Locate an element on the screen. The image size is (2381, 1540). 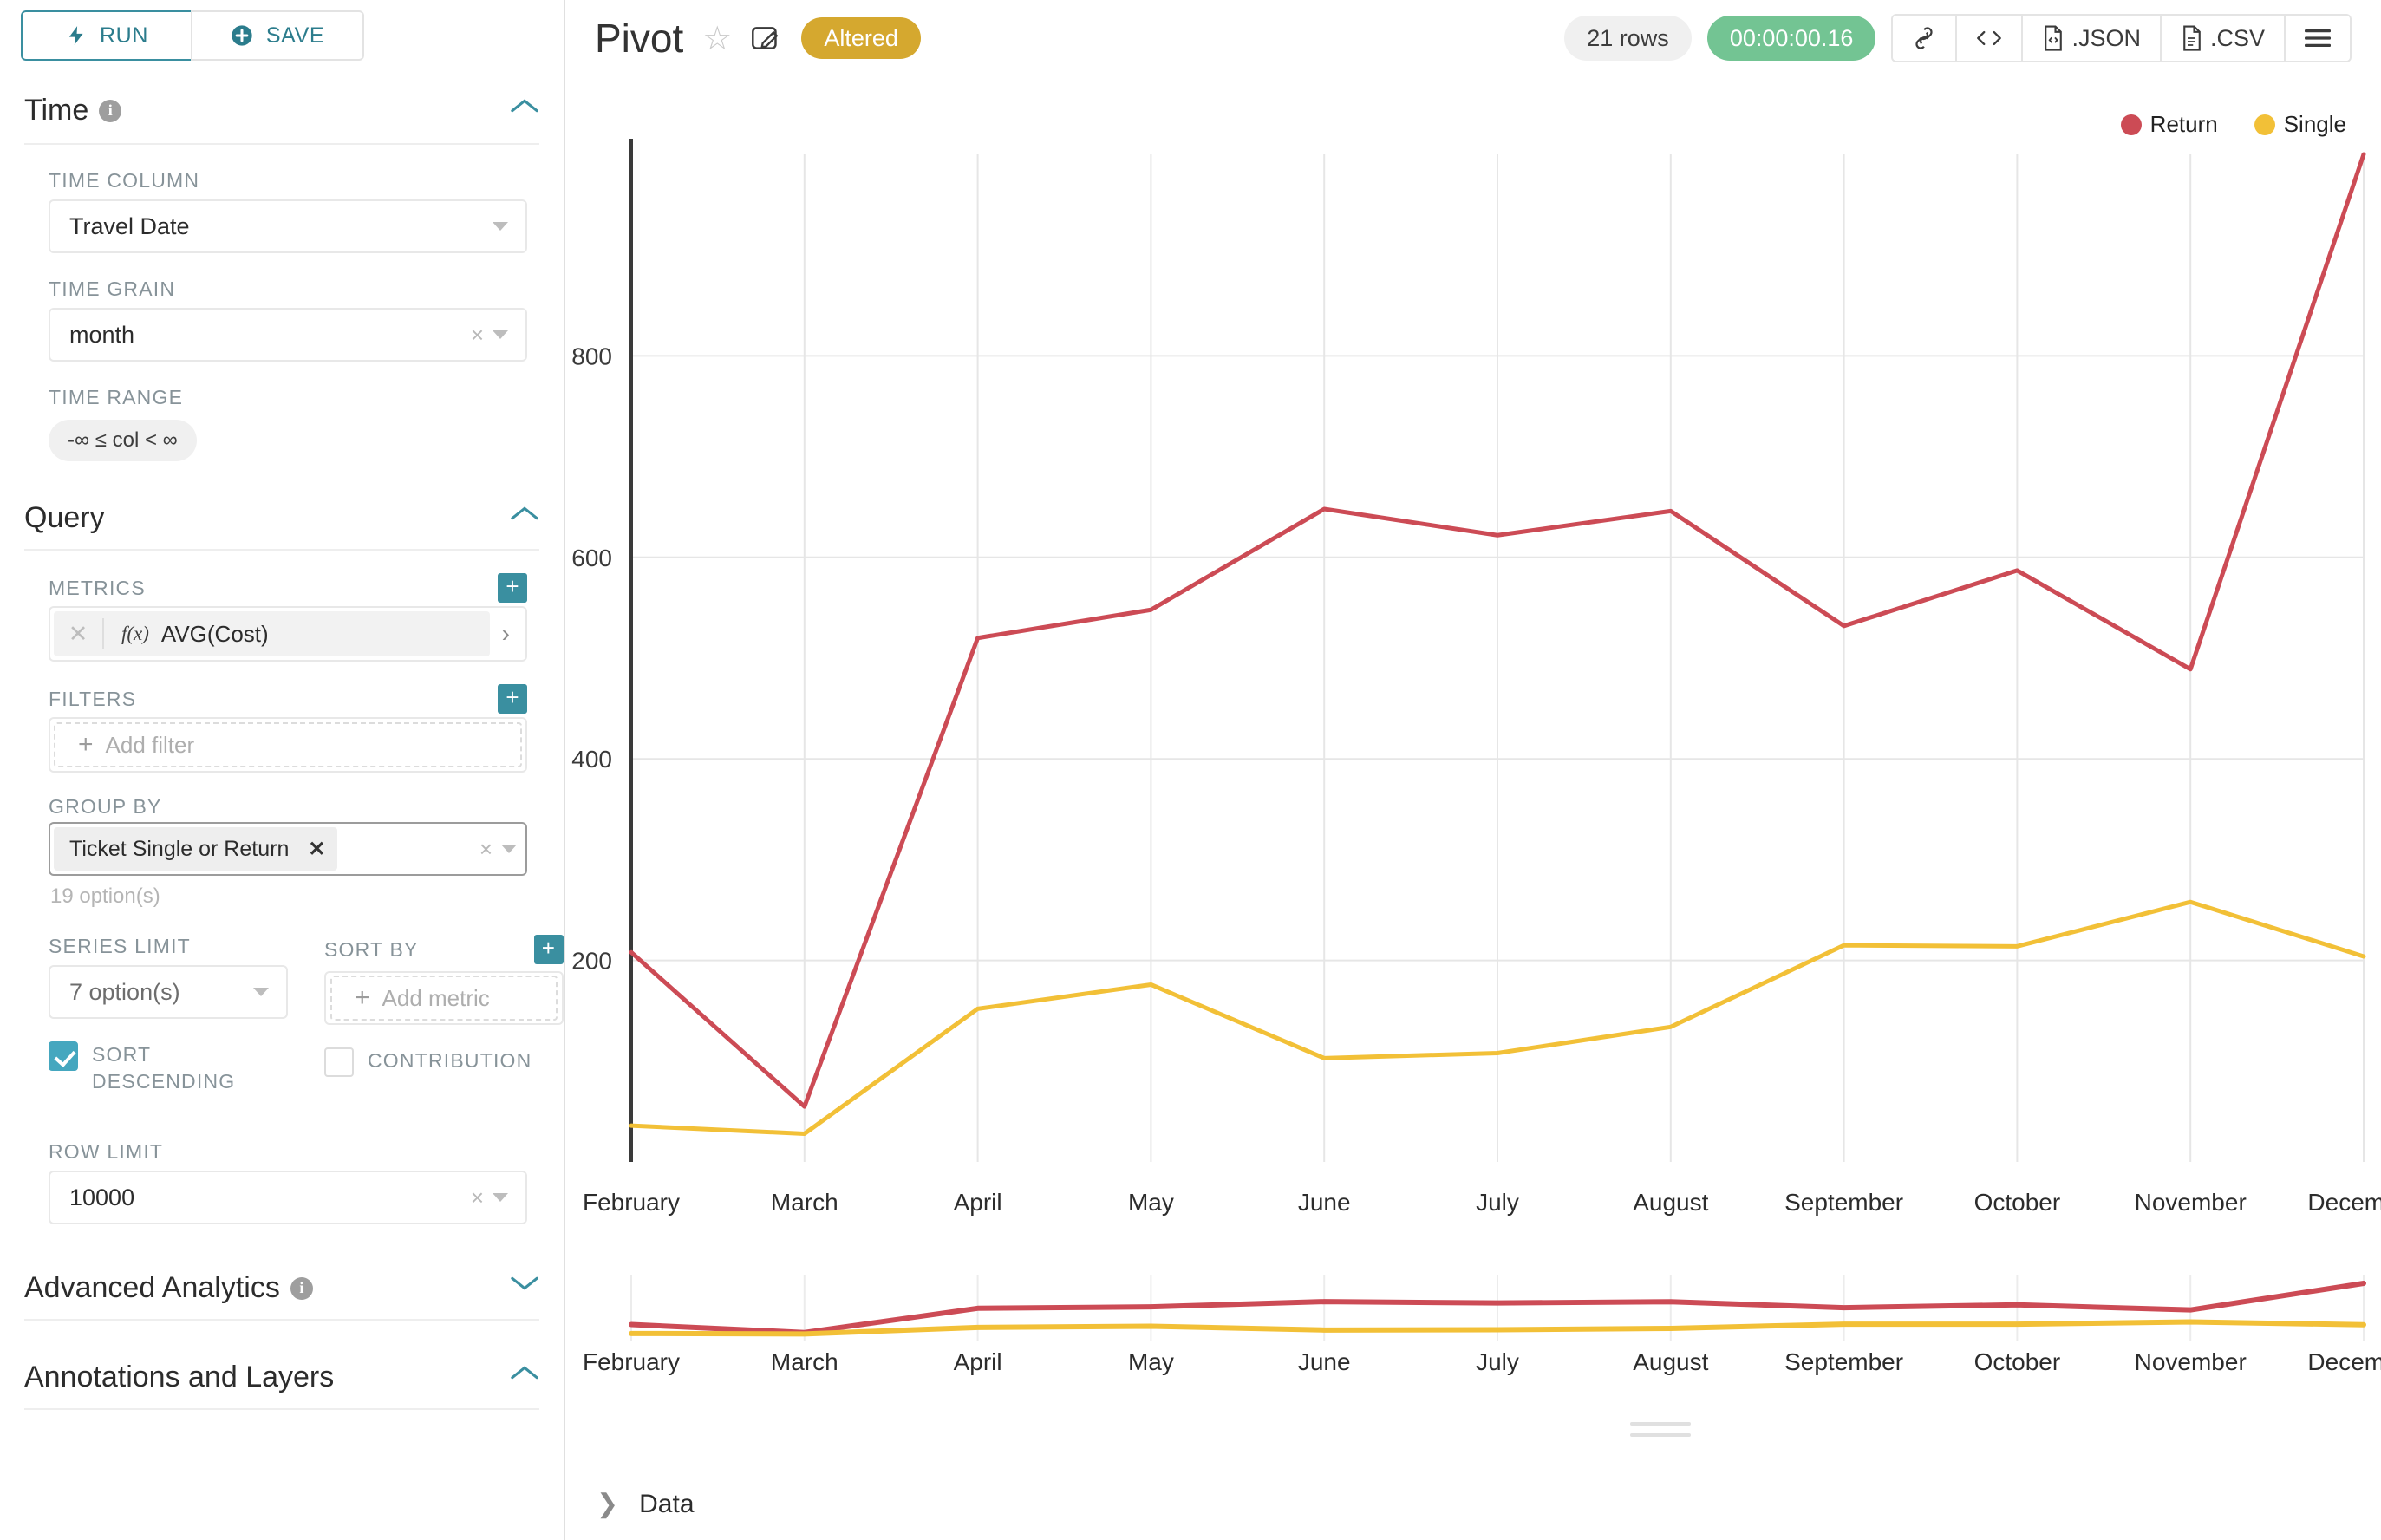
edit-pencil-icon is located at coordinates (767, 38).